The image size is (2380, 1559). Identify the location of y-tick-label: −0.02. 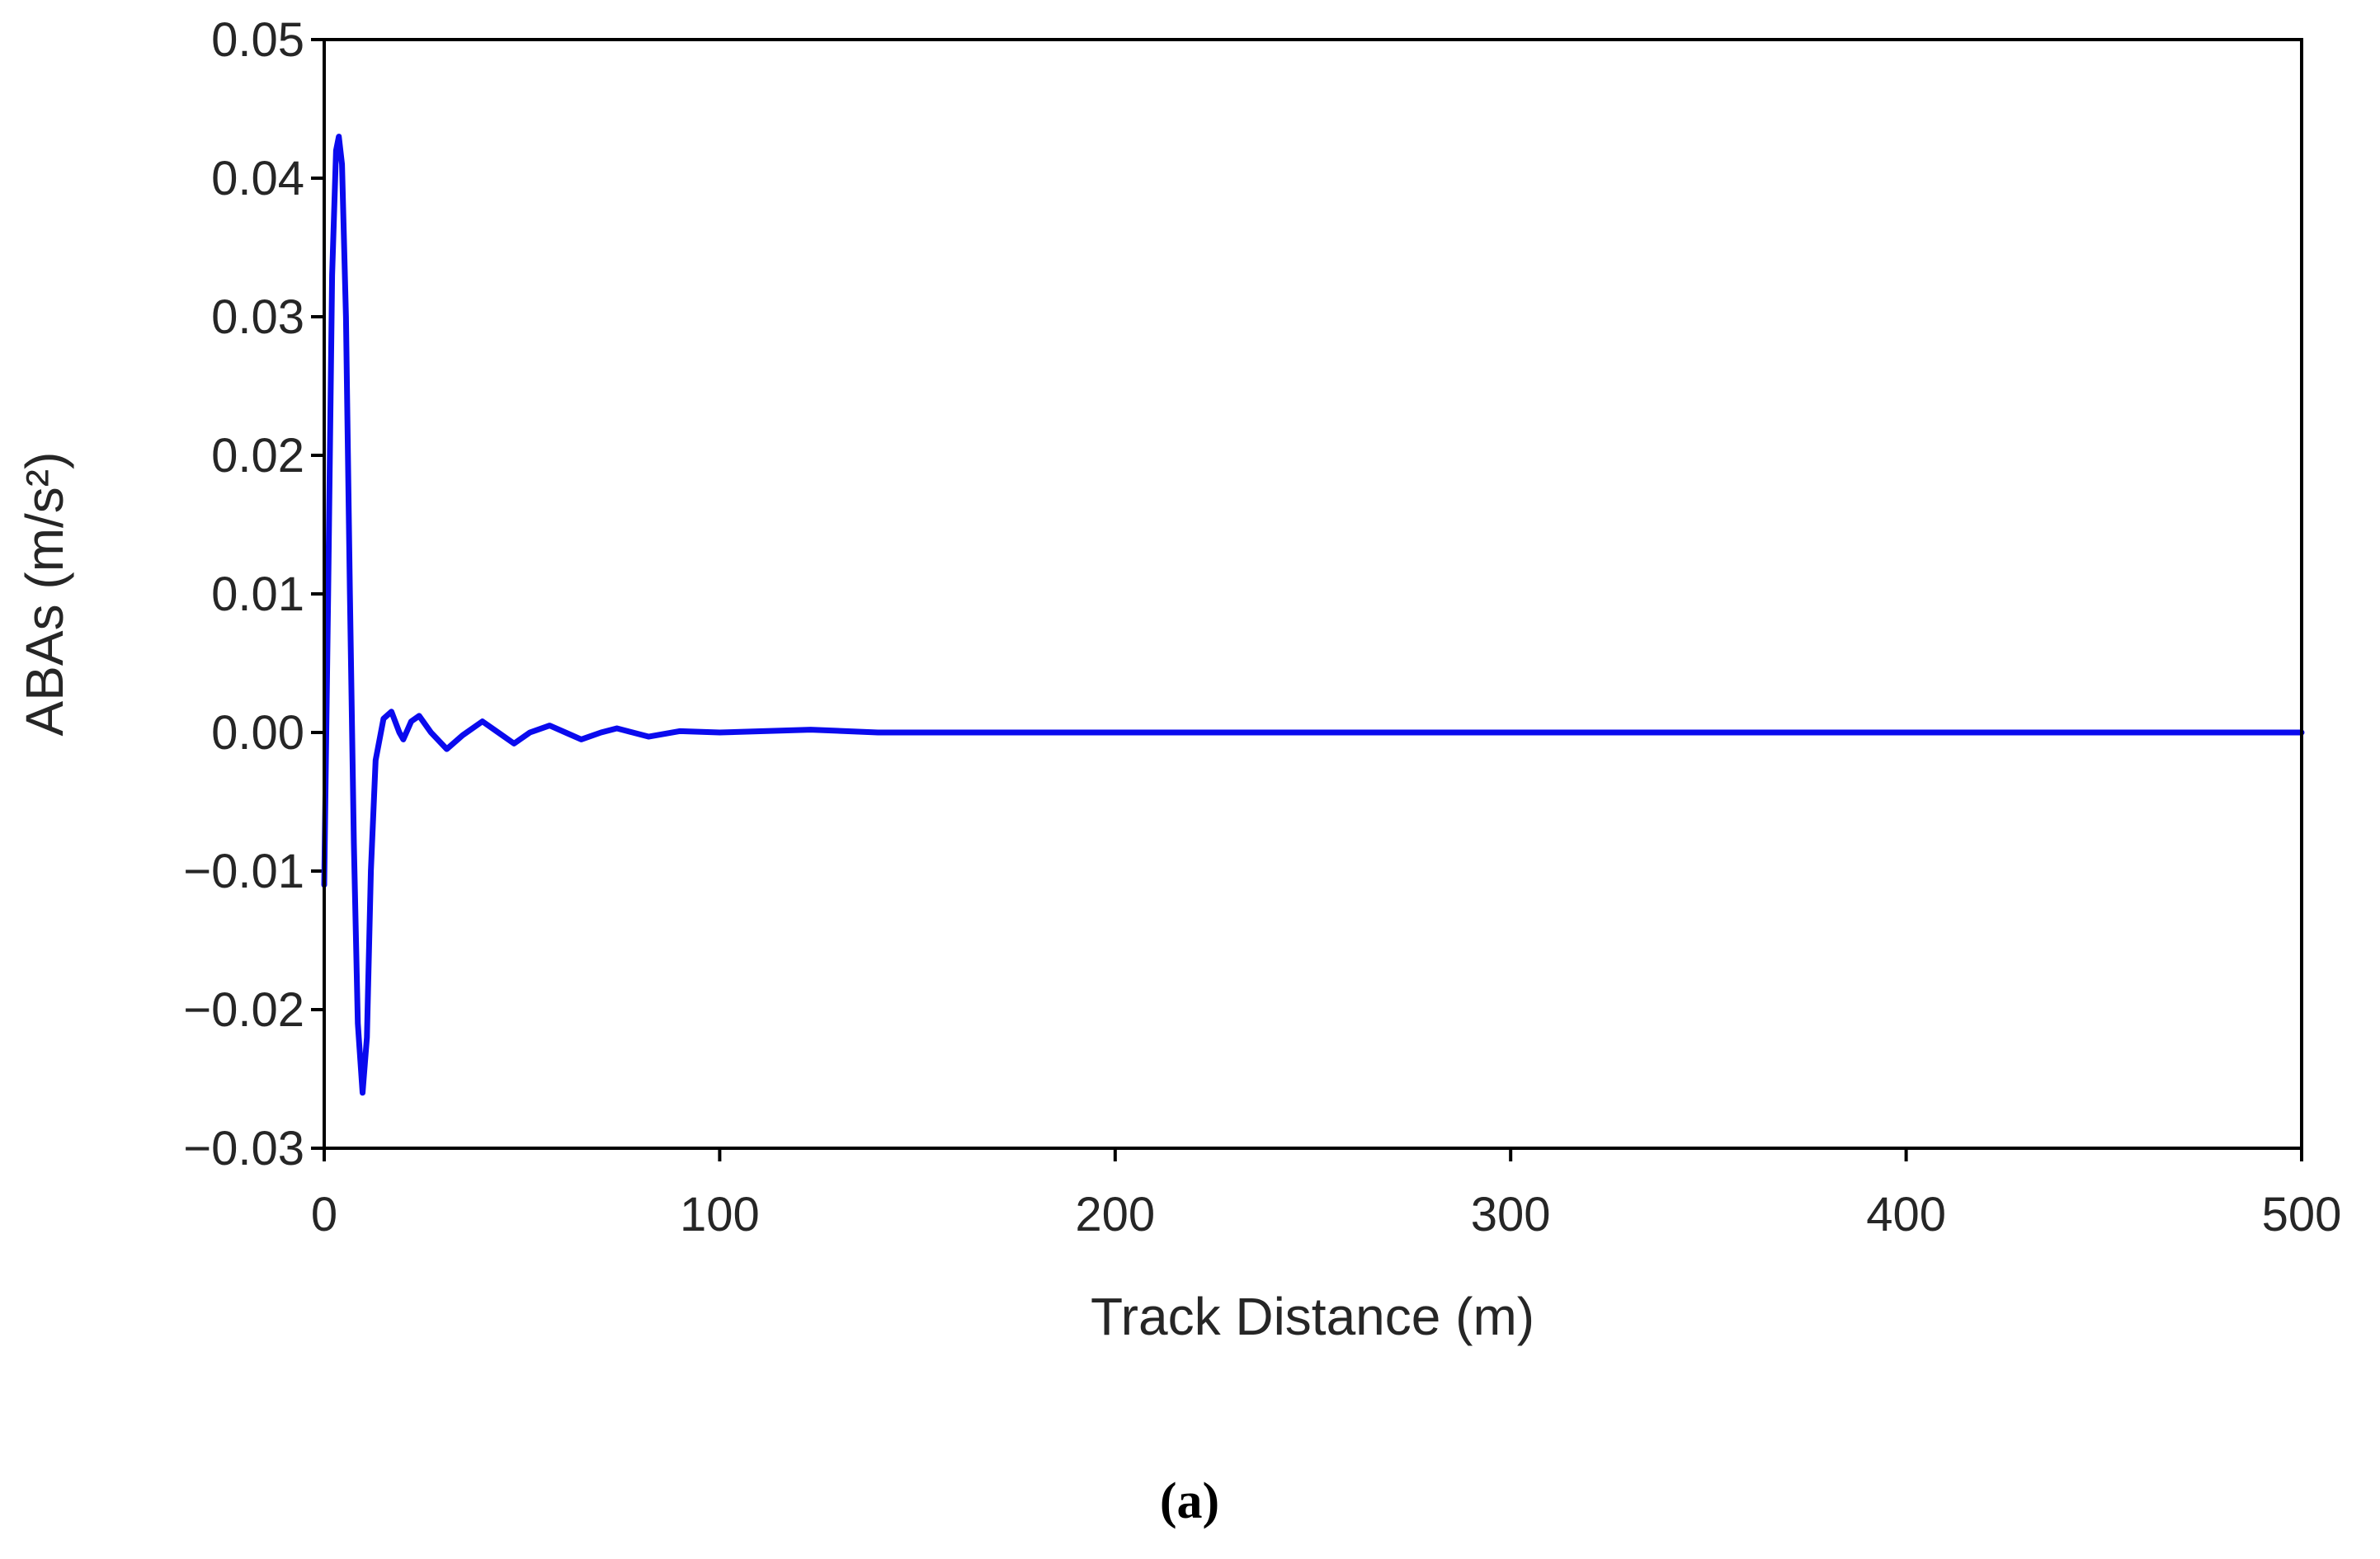
(243, 1010).